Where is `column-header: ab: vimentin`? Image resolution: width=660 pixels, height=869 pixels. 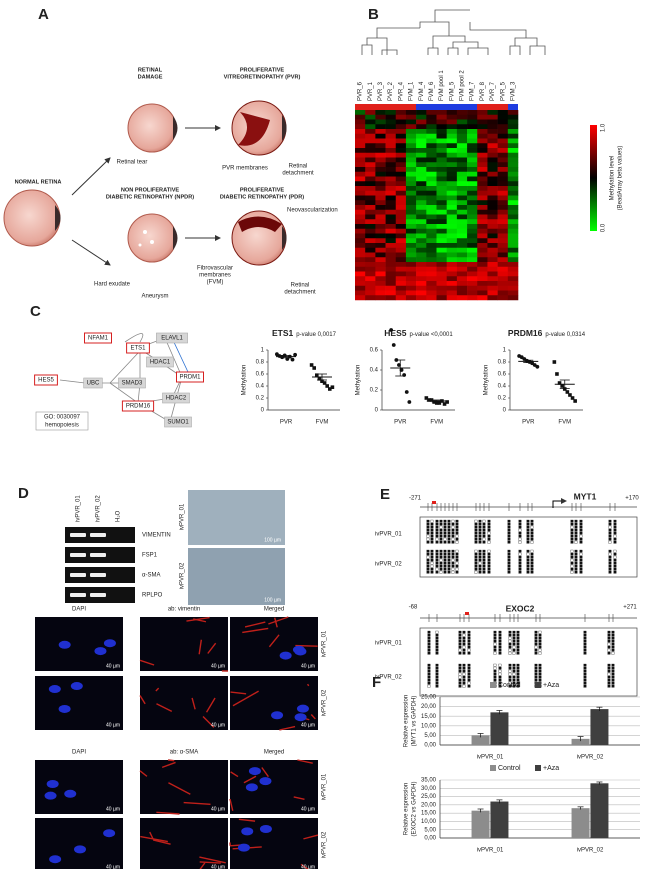
column-header: ab: vimentin is located at coordinates (184, 610).